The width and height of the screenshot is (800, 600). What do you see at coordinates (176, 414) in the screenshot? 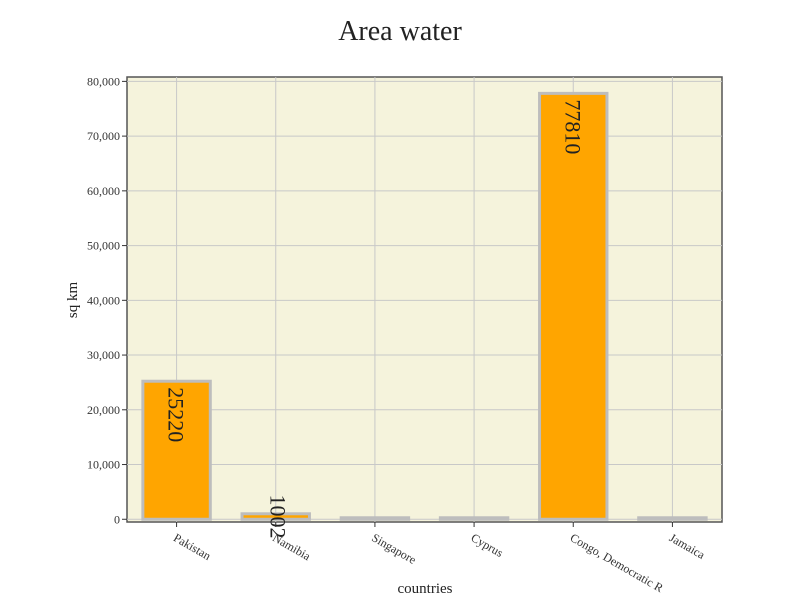
I see `bar-value-label: 25220` at bounding box center [176, 414].